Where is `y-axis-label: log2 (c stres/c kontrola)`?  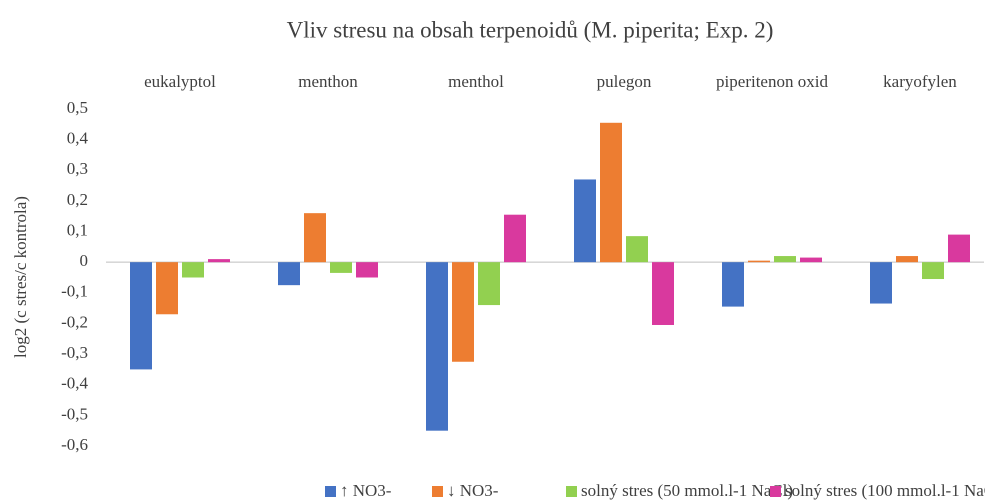
y-axis-label: log2 (c stres/c kontrola) is located at coordinates (20, 277).